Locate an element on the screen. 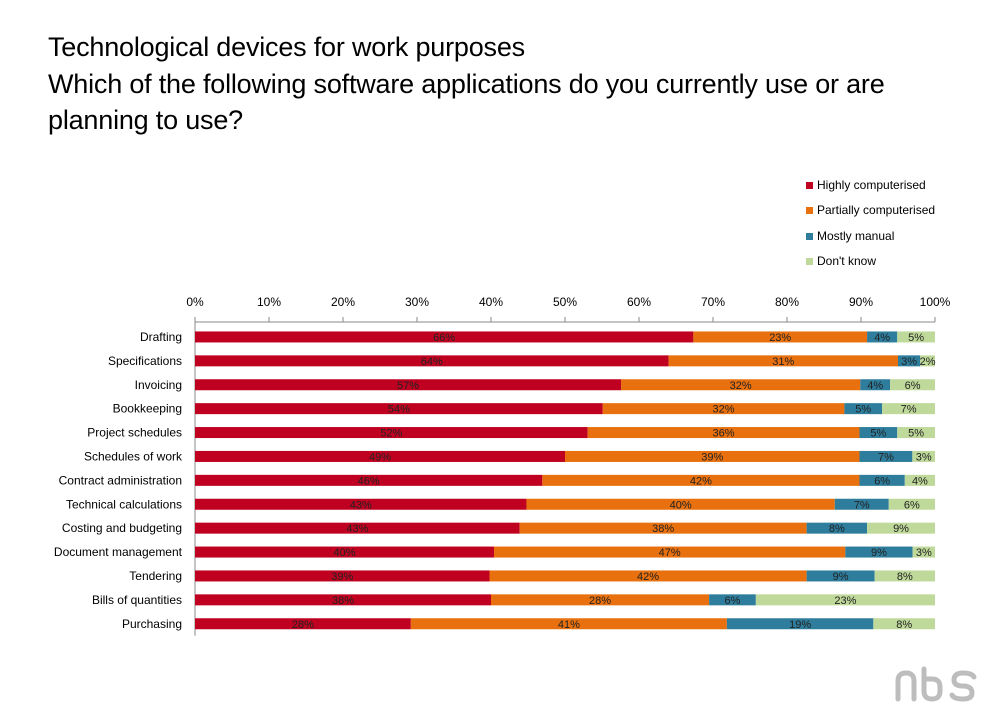 The width and height of the screenshot is (1000, 719). data-label: 7% is located at coordinates (862, 505).